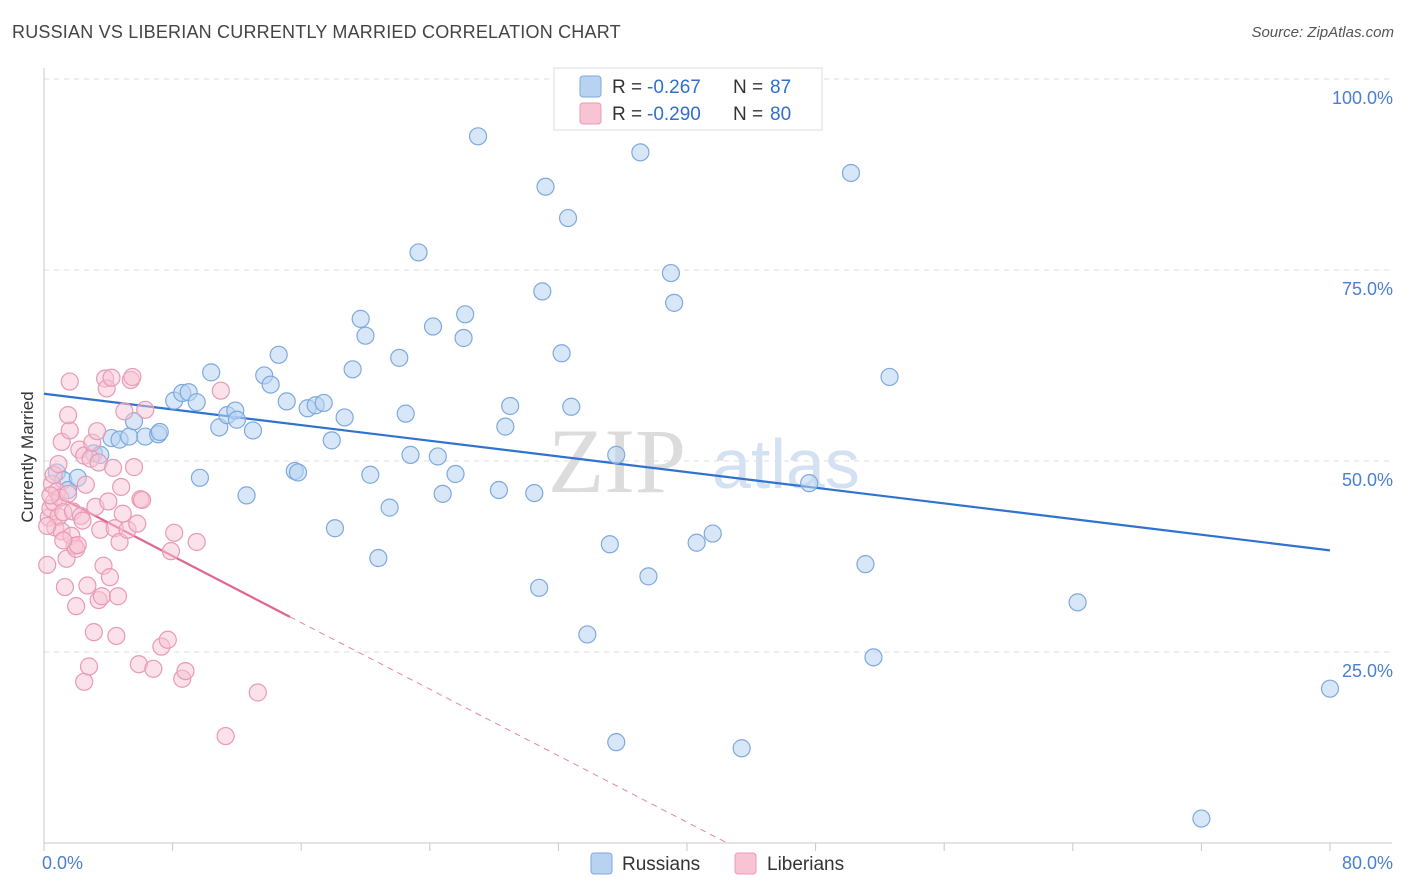  I want to click on legend-n-value-2: 80, so click(780, 114).